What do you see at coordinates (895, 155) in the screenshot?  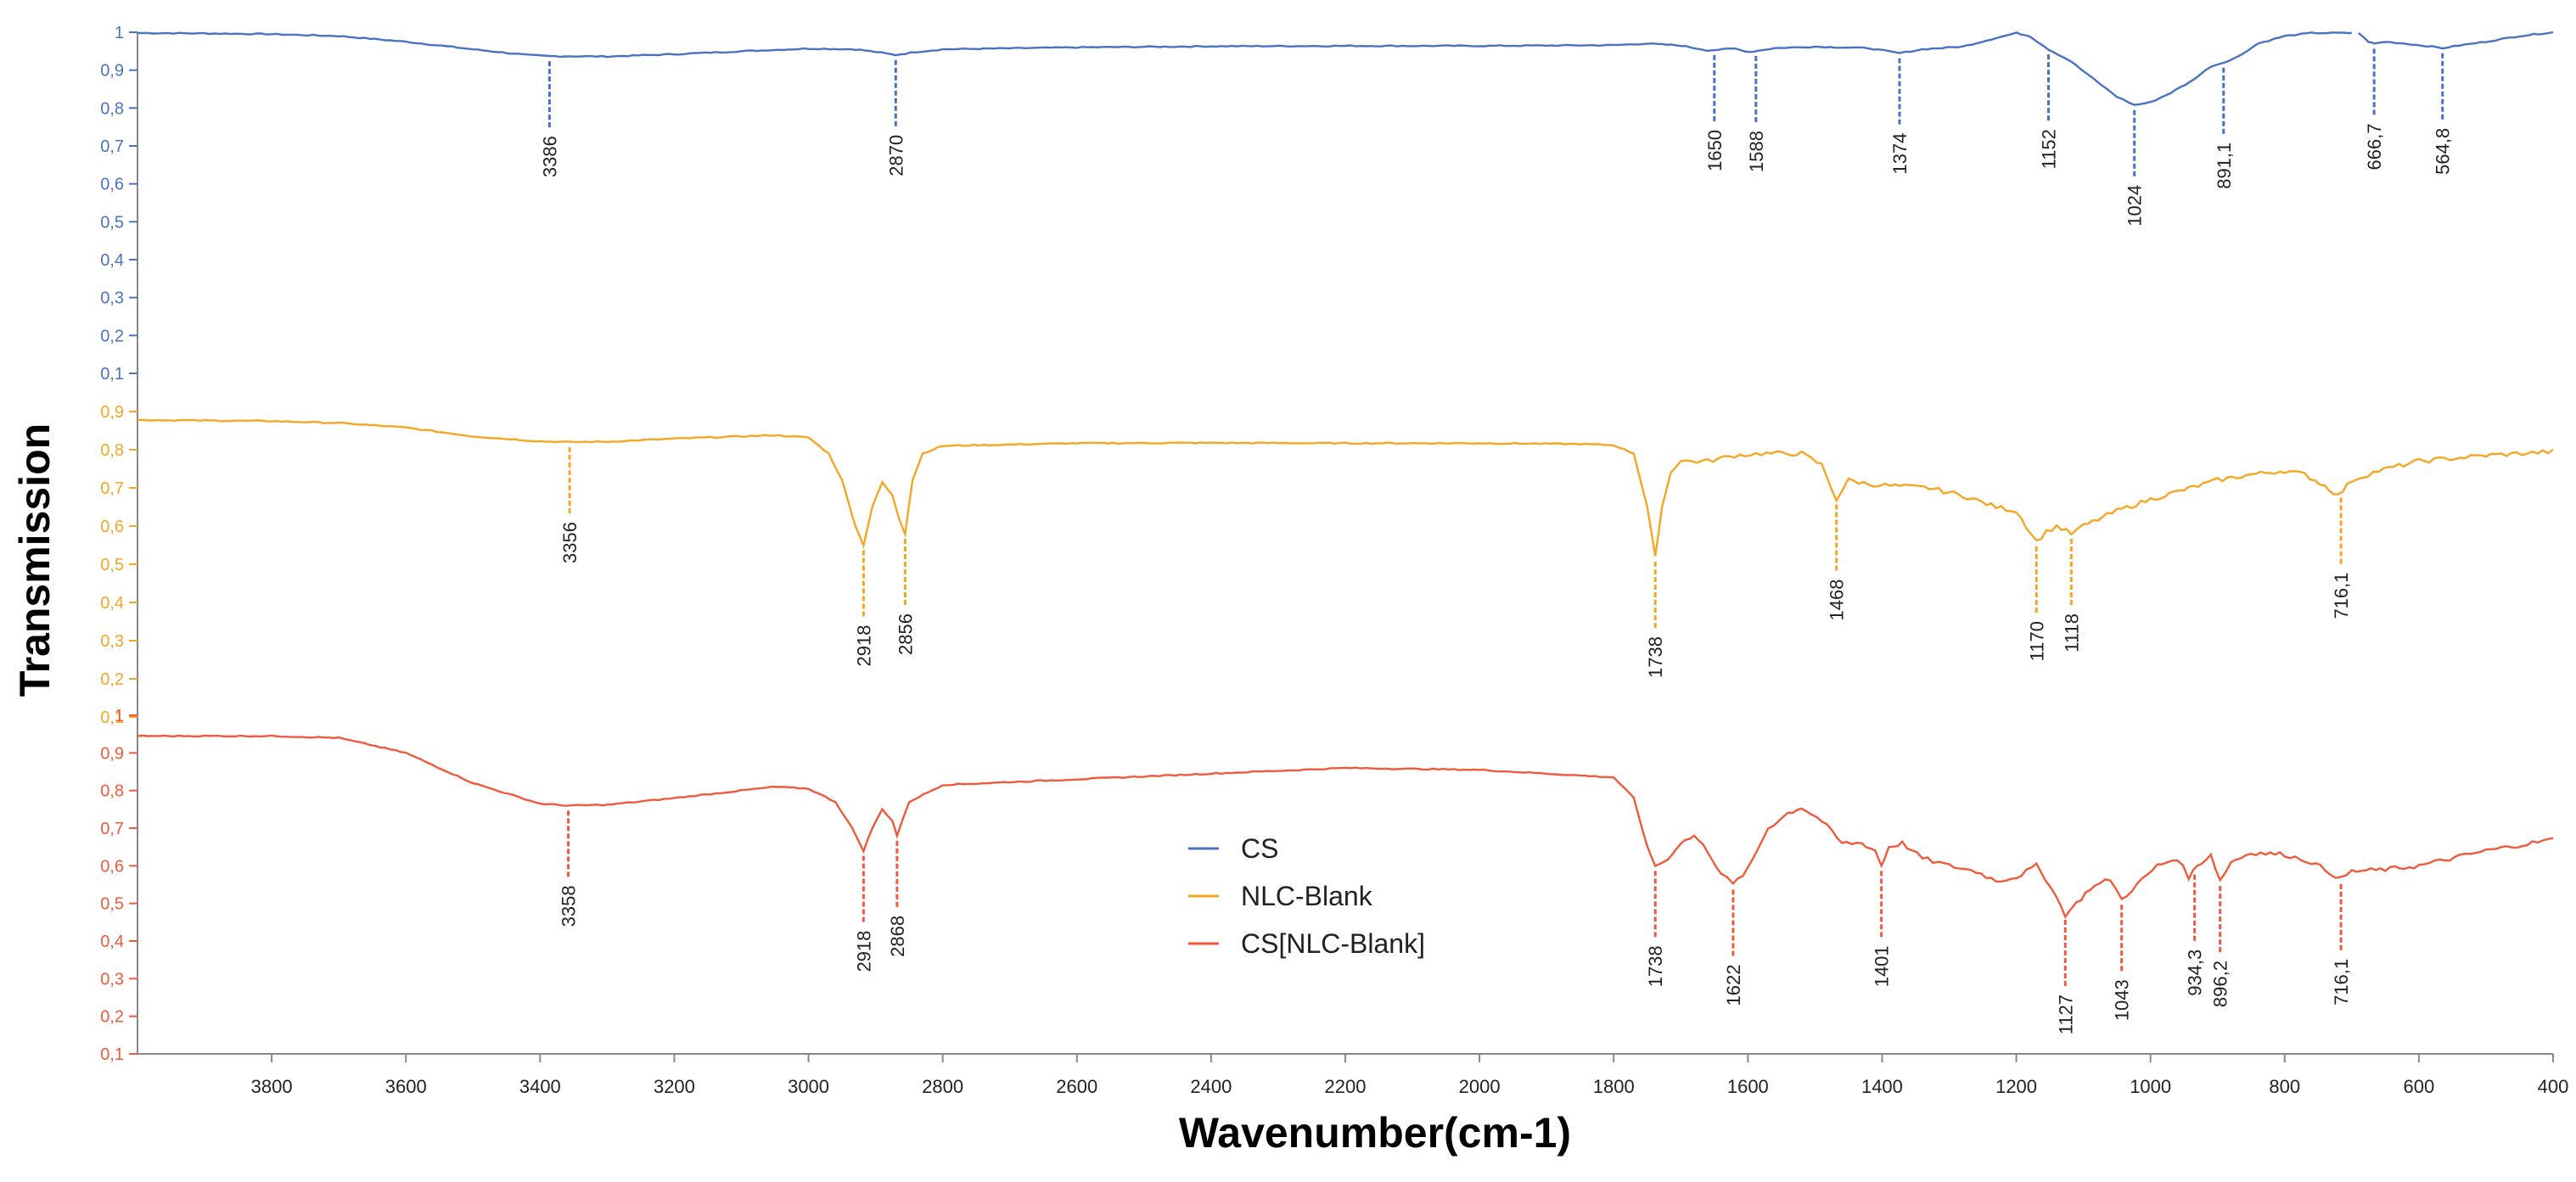 I see `peak-label: 2870` at bounding box center [895, 155].